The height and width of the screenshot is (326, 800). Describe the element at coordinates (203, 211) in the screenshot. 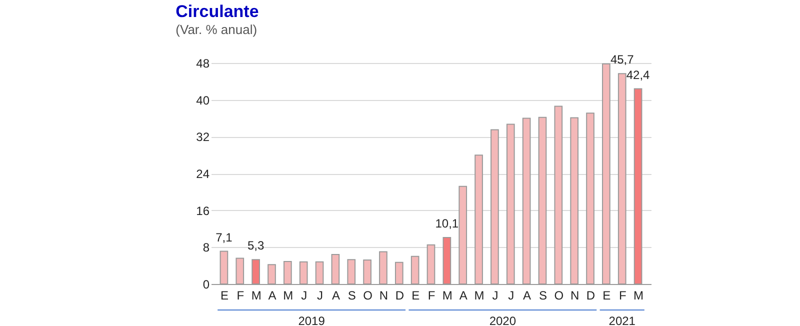

I see `y-tick-label: 16` at that location.